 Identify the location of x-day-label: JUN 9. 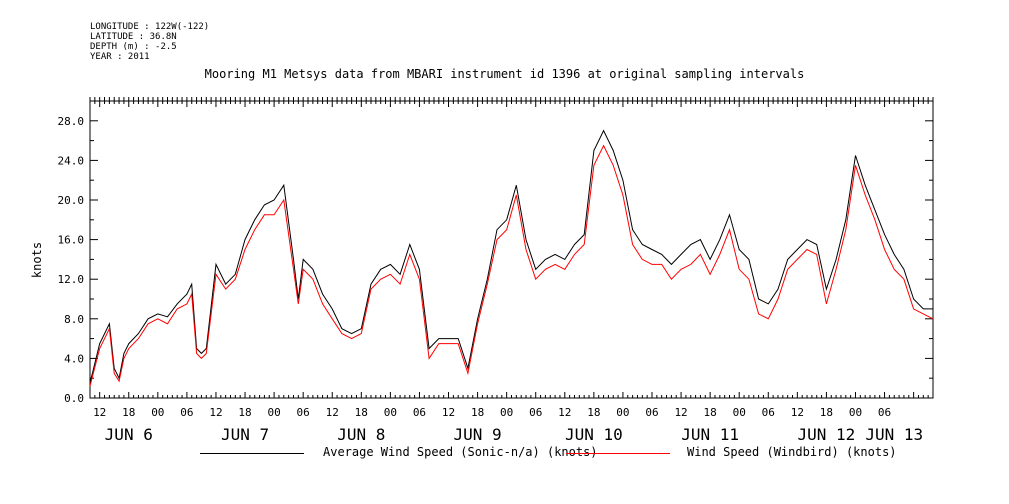
(478, 434).